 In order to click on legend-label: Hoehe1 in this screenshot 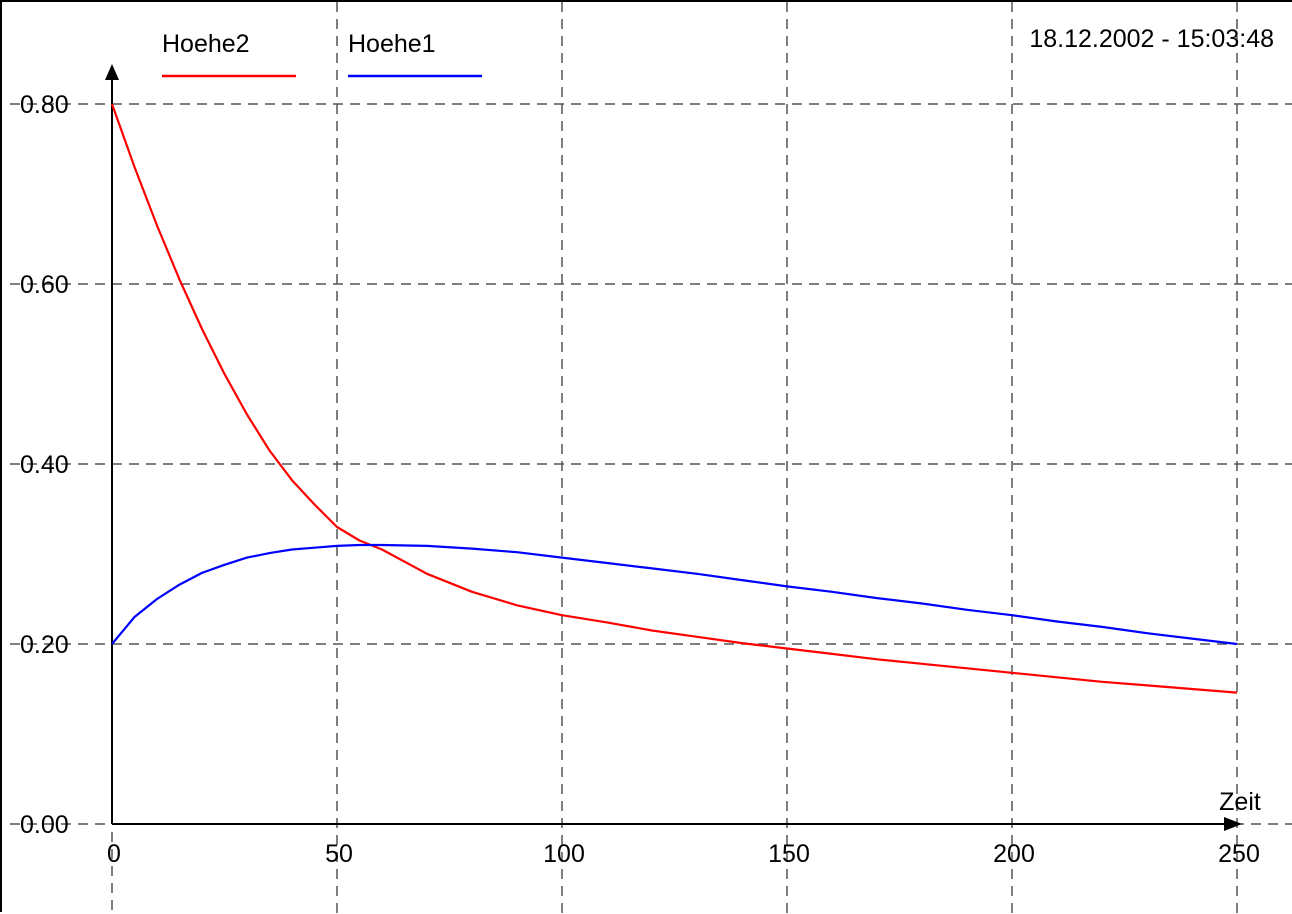, I will do `click(392, 44)`.